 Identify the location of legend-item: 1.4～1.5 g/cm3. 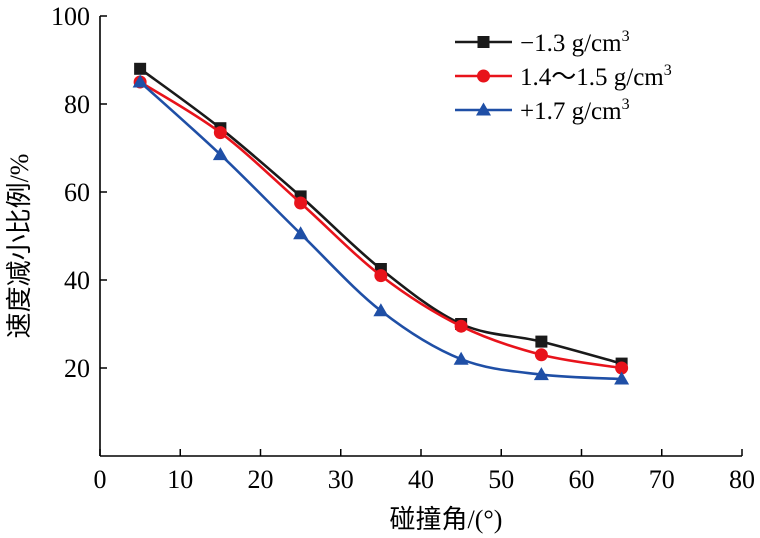
(563, 76).